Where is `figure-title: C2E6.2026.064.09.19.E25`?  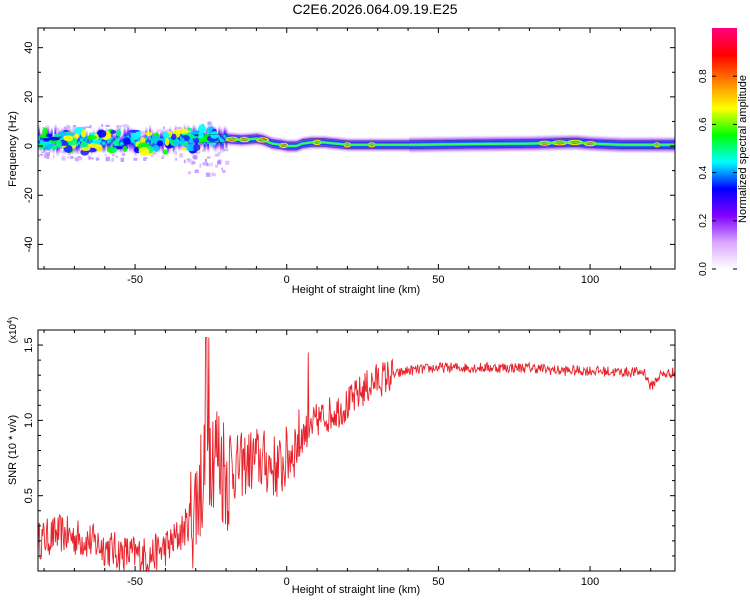
figure-title: C2E6.2026.064.09.19.E25 is located at coordinates (374, 9).